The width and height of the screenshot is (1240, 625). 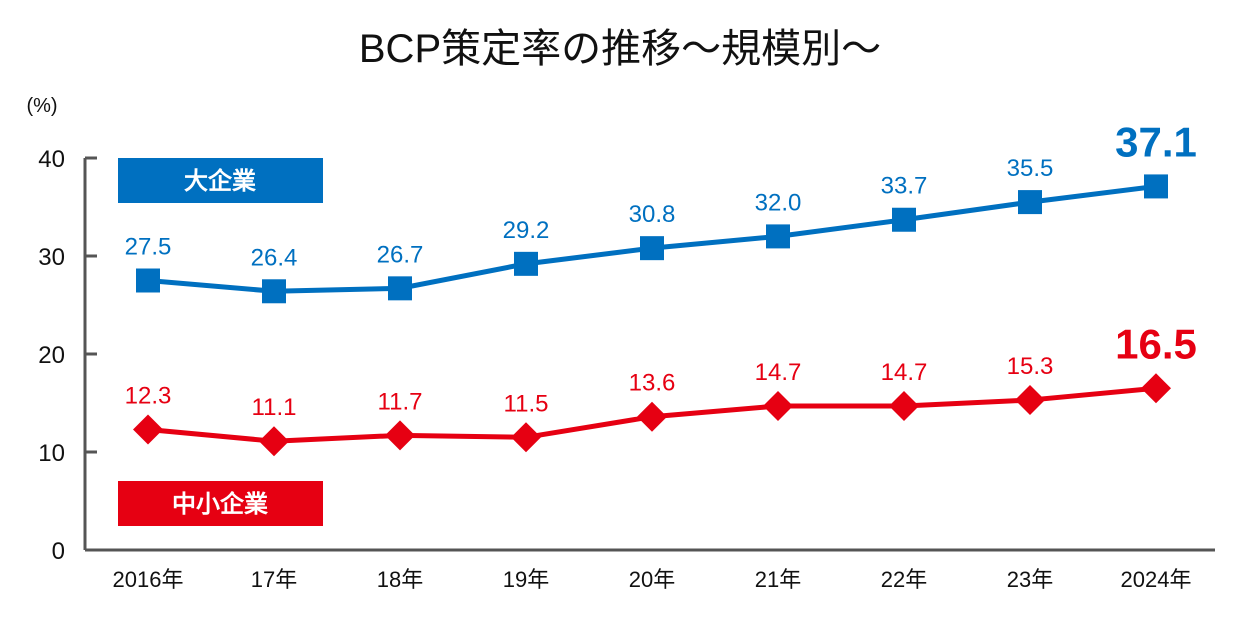 What do you see at coordinates (148, 247) in the screenshot?
I see `data-label: 27.5` at bounding box center [148, 247].